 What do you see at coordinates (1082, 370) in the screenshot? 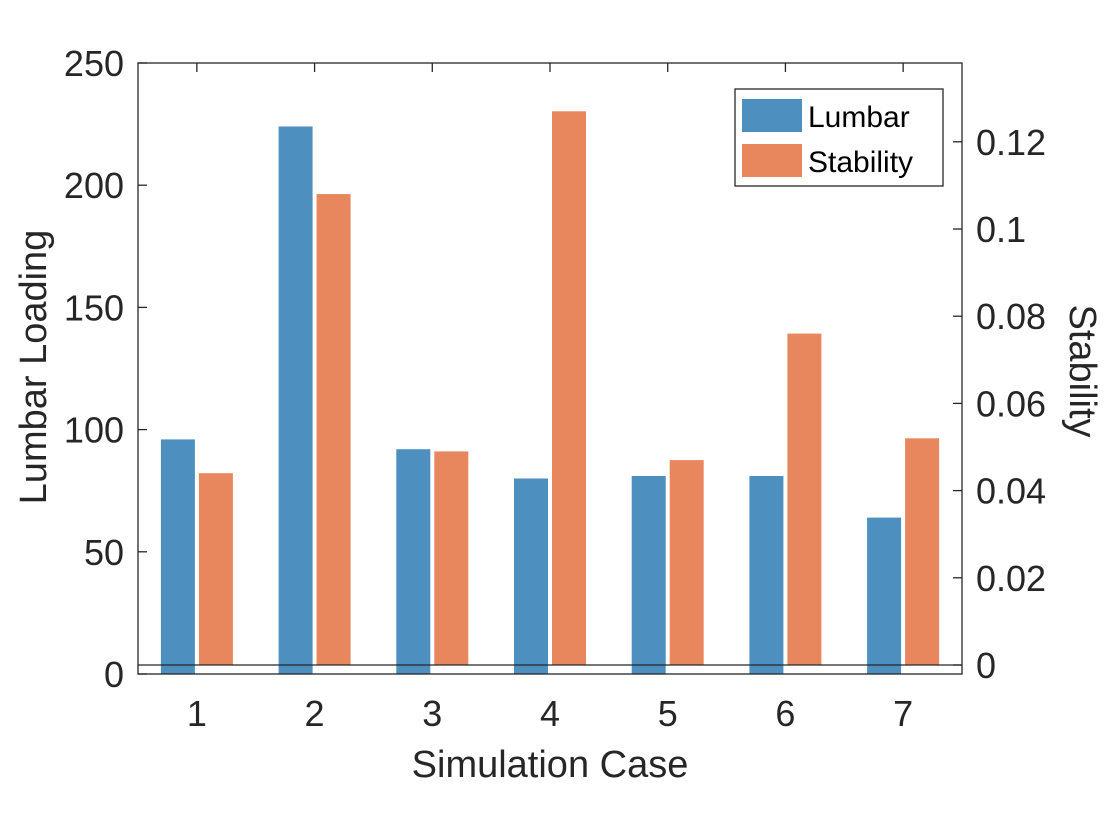
I see `right-axis-label: Stability` at bounding box center [1082, 370].